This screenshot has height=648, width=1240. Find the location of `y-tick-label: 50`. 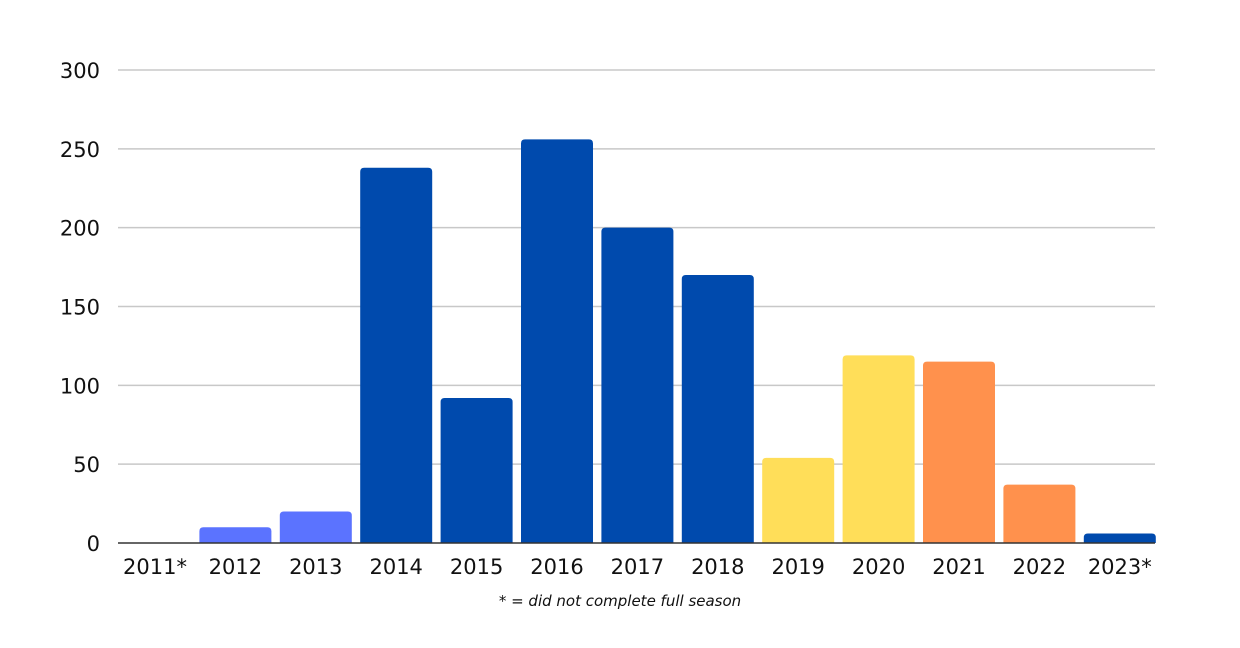

y-tick-label: 50 is located at coordinates (86, 465).